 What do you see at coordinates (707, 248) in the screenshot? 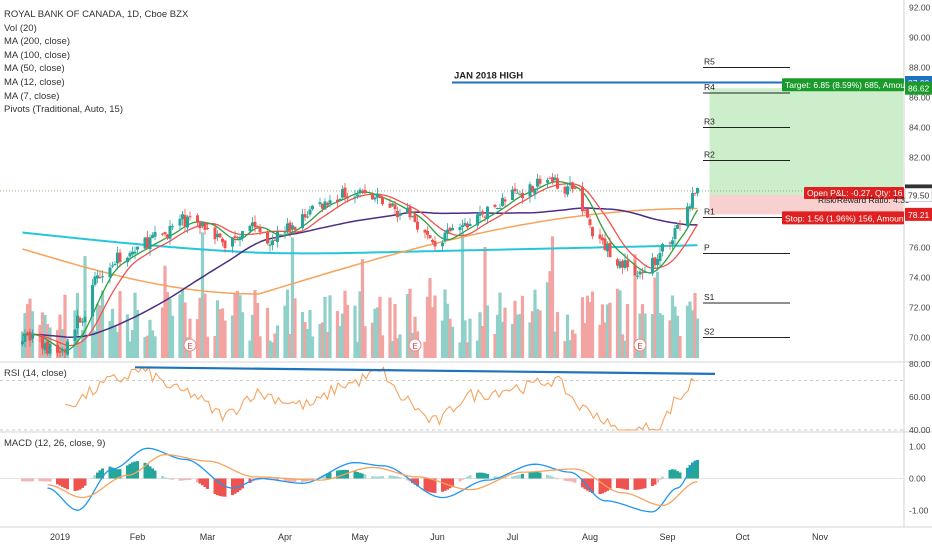
I see `pivot-label-p: P` at bounding box center [707, 248].